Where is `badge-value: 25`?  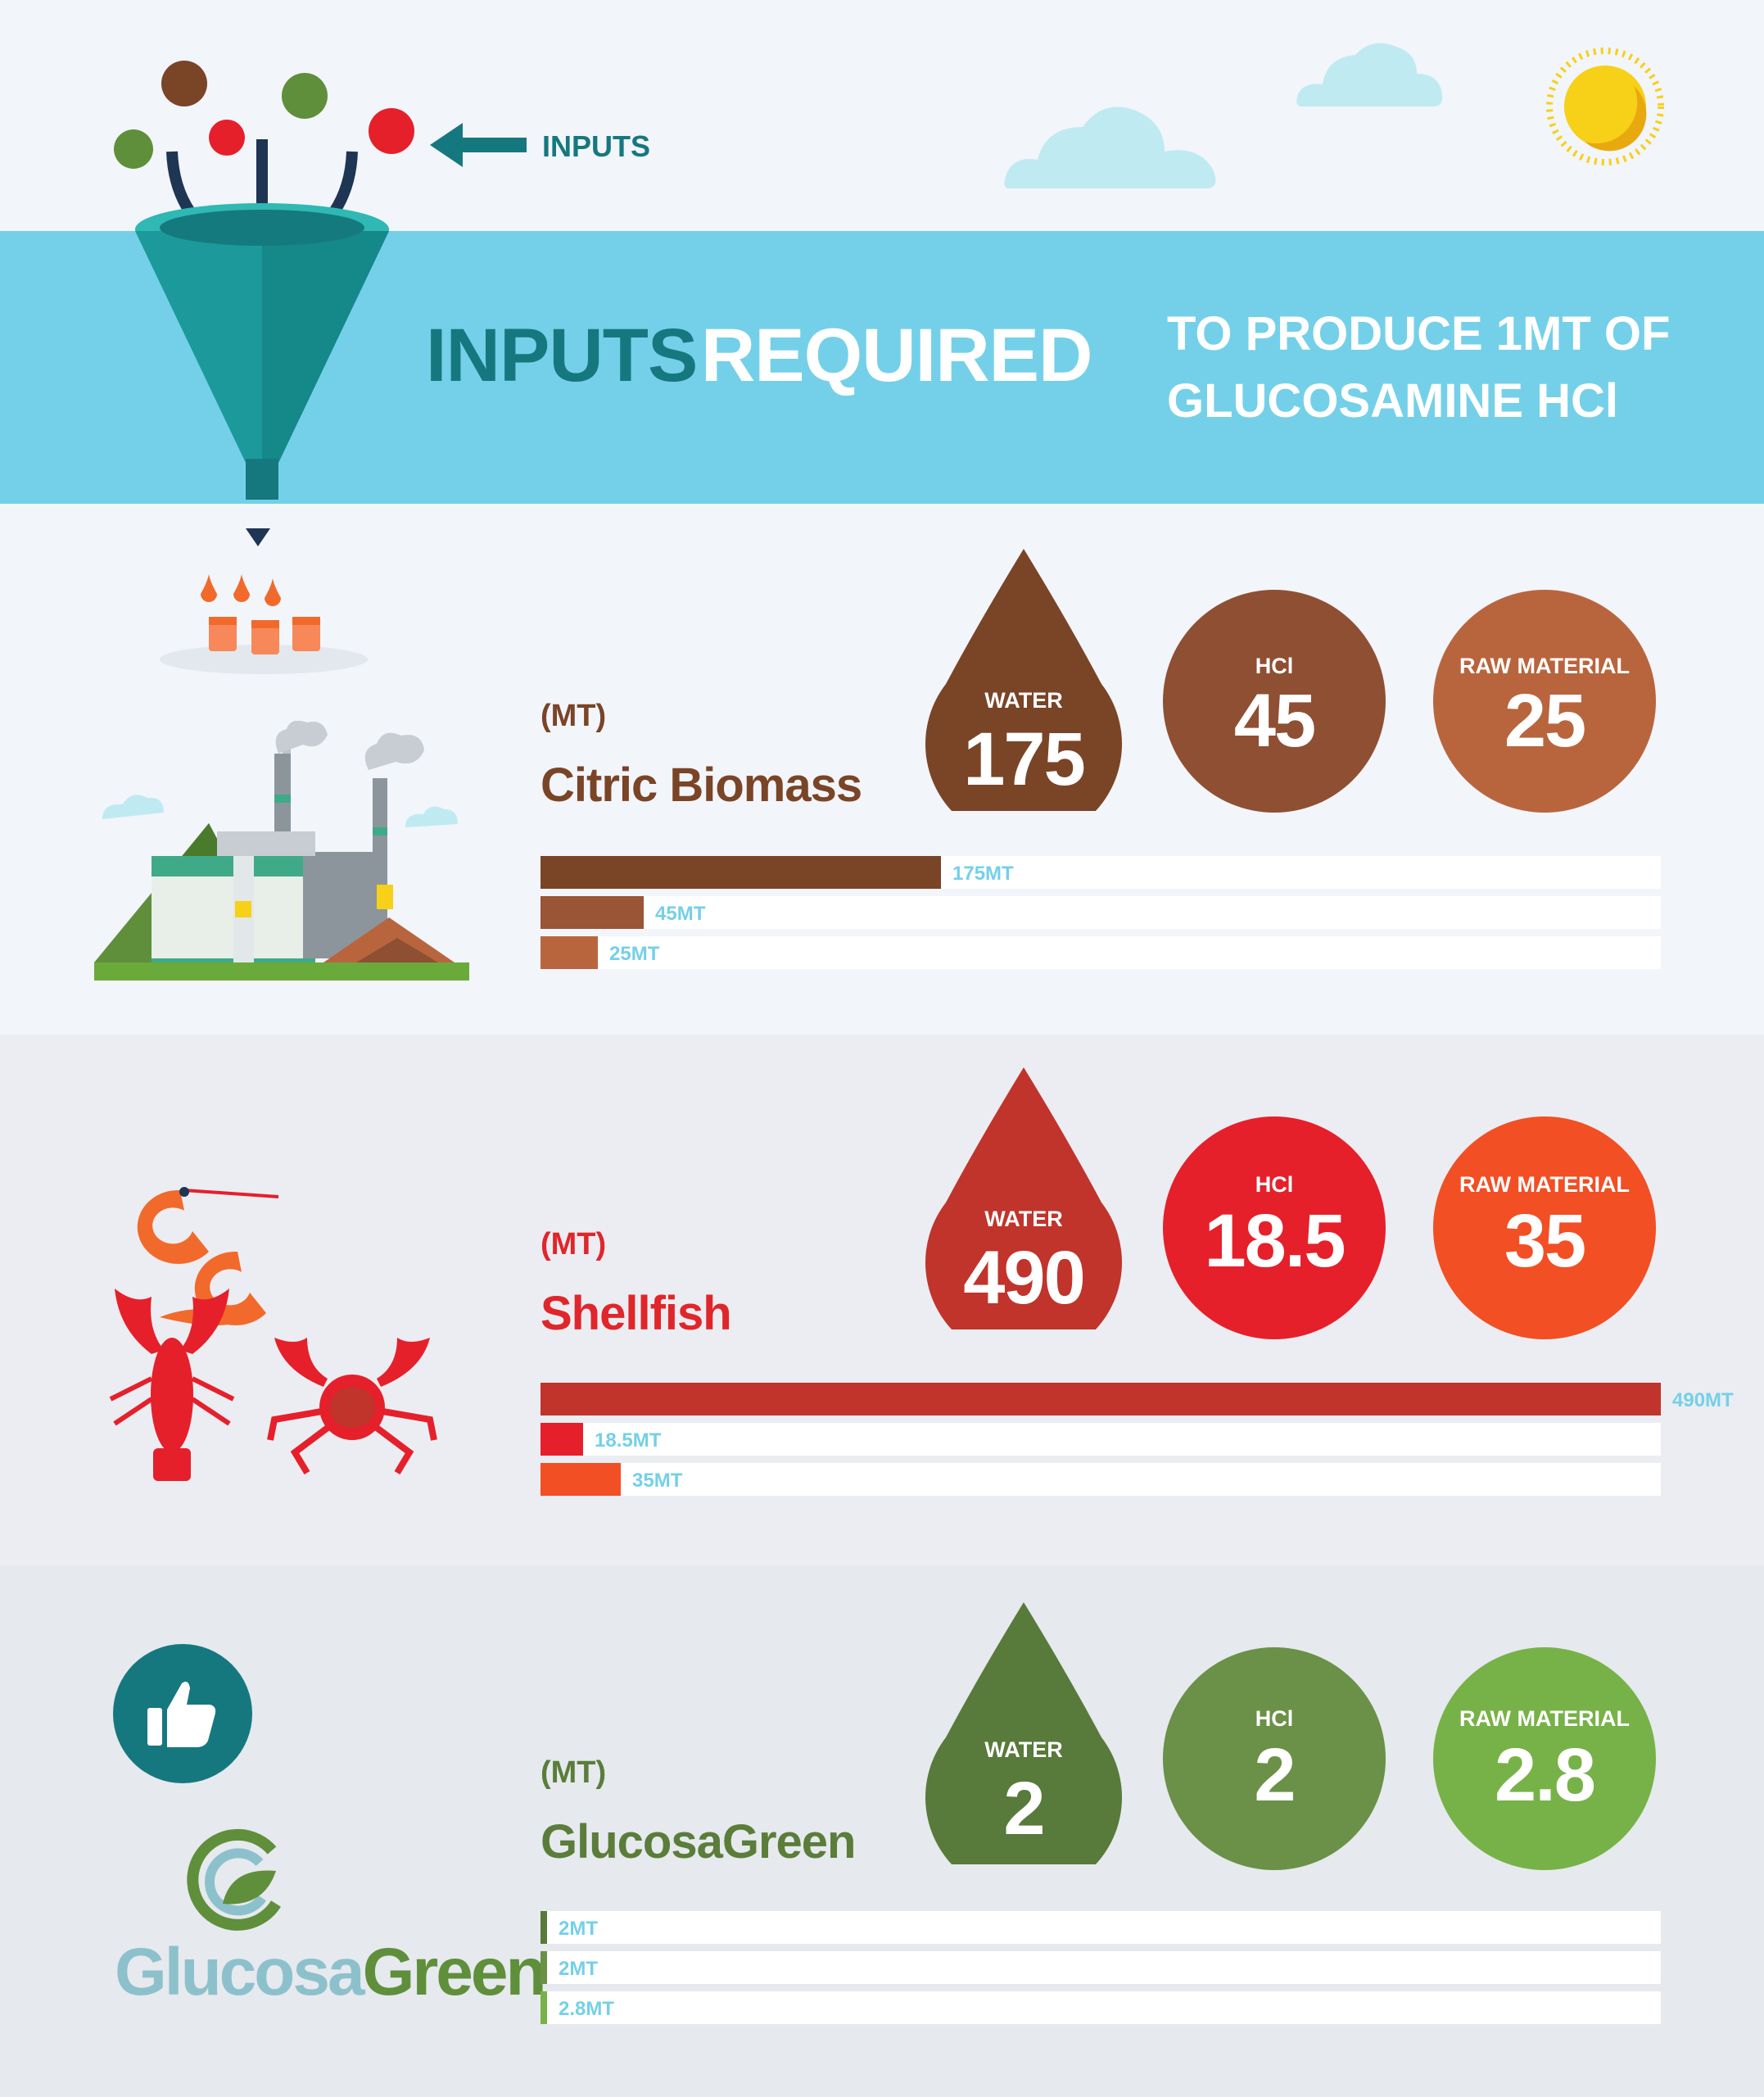 badge-value: 25 is located at coordinates (1545, 721).